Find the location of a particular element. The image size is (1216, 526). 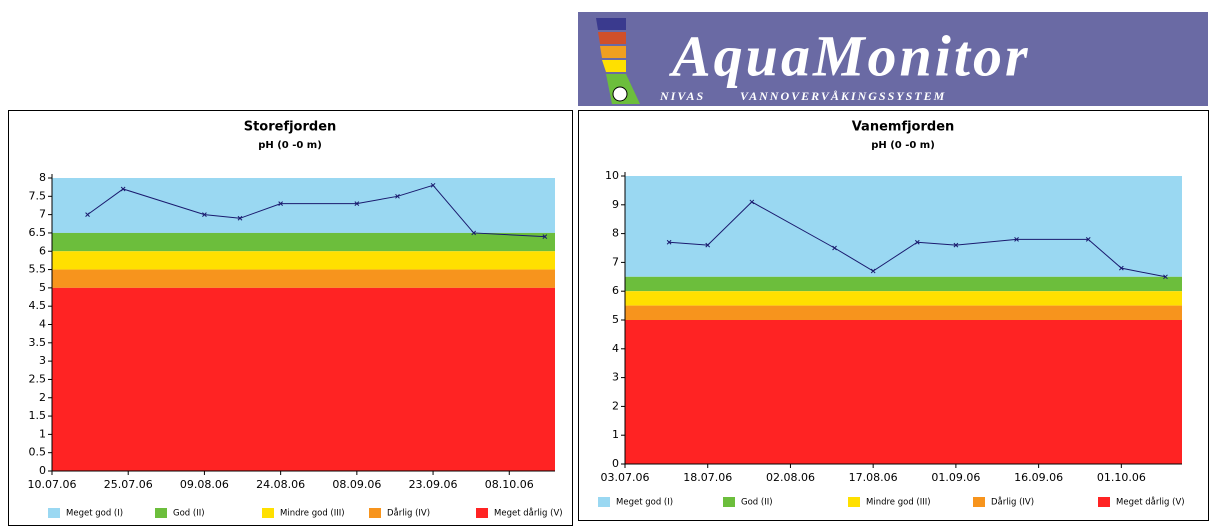

legend-label: Dårlig (IV) is located at coordinates (1012, 502).